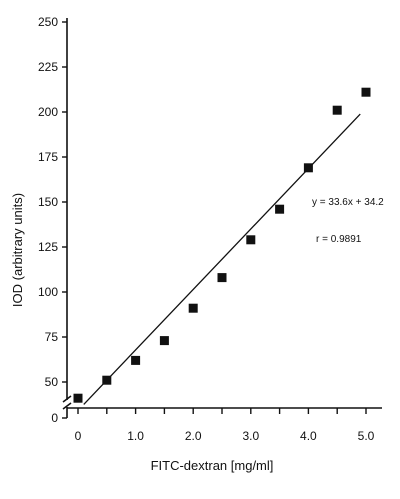 The height and width of the screenshot is (499, 400). Describe the element at coordinates (17, 250) in the screenshot. I see `y-axis-label: IOD (arbitrary units)` at that location.